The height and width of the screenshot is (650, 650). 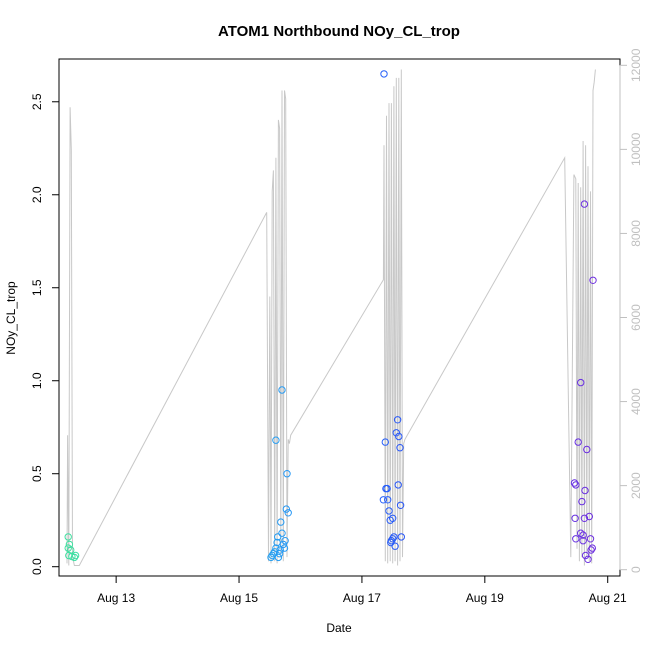 What do you see at coordinates (37, 566) in the screenshot?
I see `y-tick-label: 0.0` at bounding box center [37, 566].